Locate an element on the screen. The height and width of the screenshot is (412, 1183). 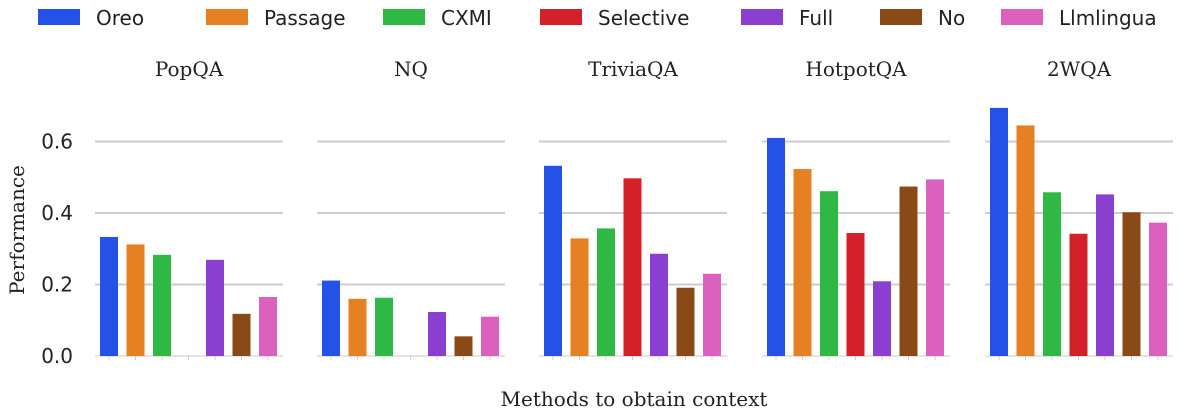
x-axis-label: Methods to obtain context is located at coordinates (634, 399).